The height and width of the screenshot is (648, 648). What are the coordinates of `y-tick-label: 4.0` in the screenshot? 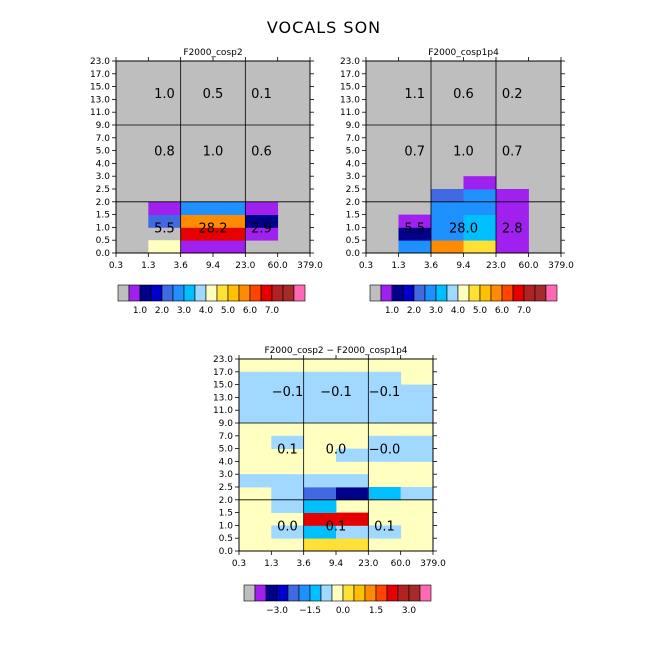 It's located at (353, 164).